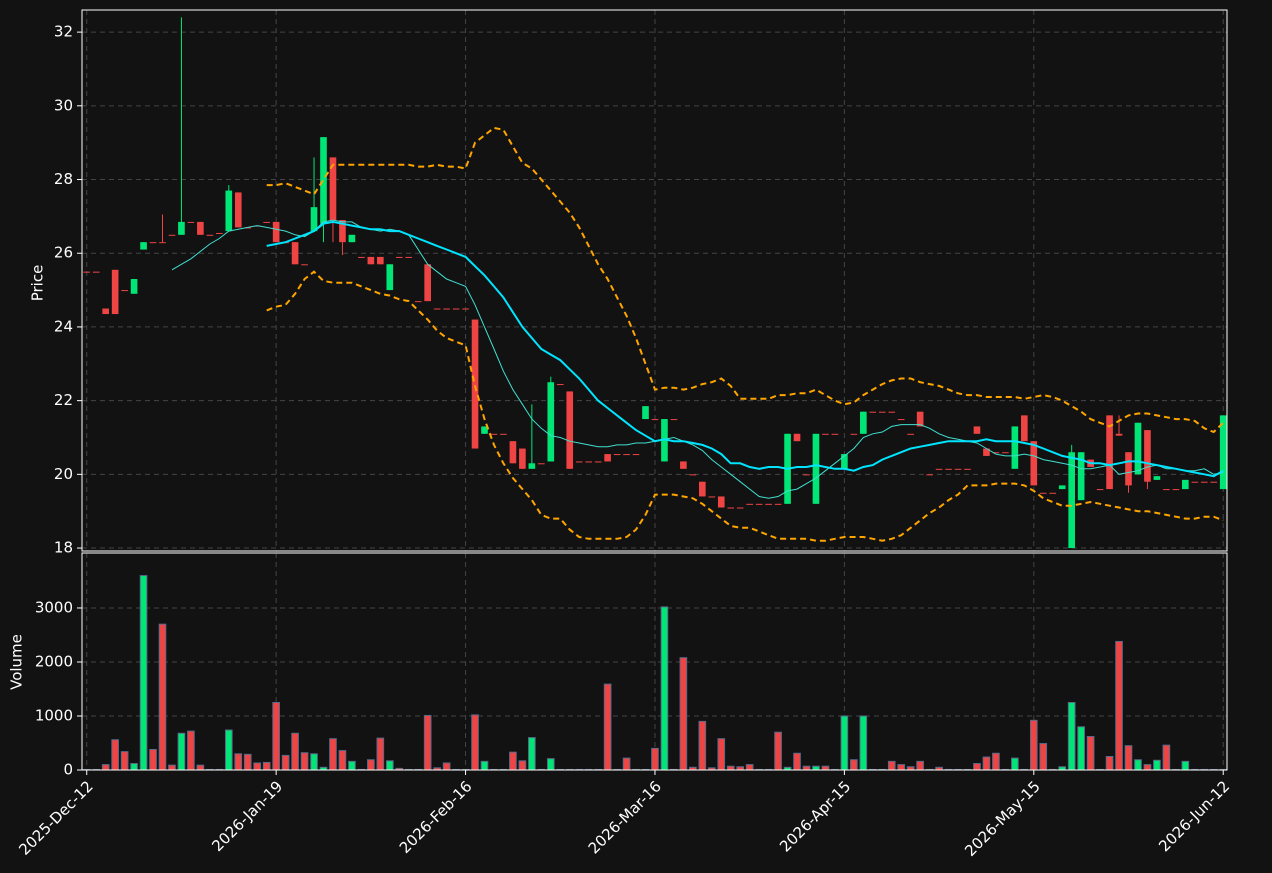  What do you see at coordinates (63, 253) in the screenshot?
I see `y-tick-label: 26` at bounding box center [63, 253].